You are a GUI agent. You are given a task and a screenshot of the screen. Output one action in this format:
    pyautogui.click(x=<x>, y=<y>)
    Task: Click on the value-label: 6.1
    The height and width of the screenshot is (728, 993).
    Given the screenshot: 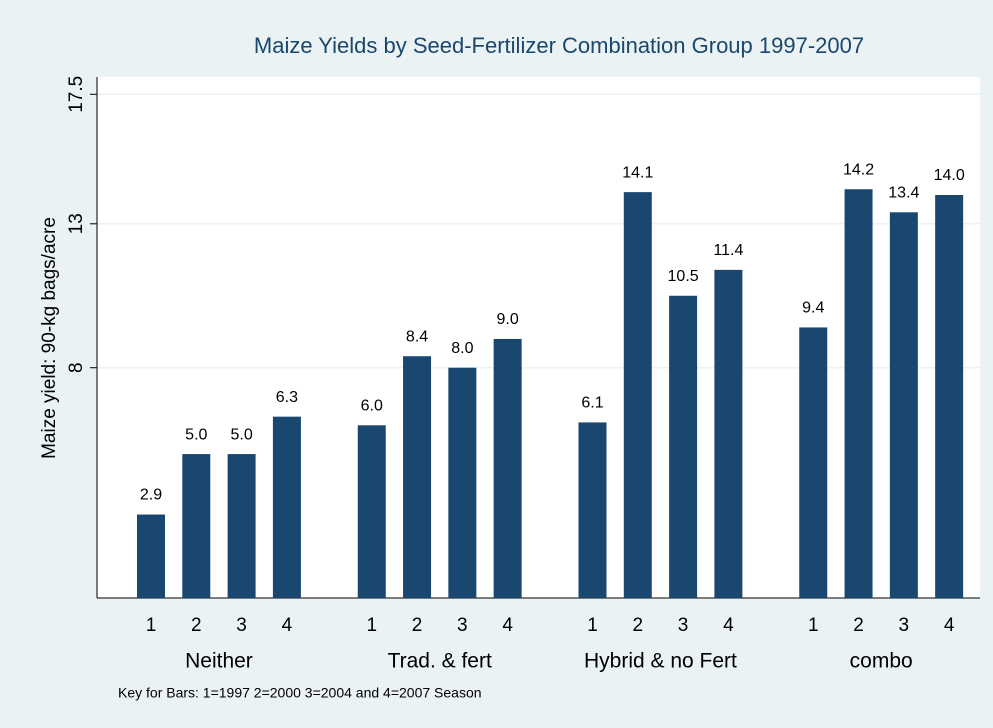 What is the action you would take?
    pyautogui.click(x=592, y=403)
    